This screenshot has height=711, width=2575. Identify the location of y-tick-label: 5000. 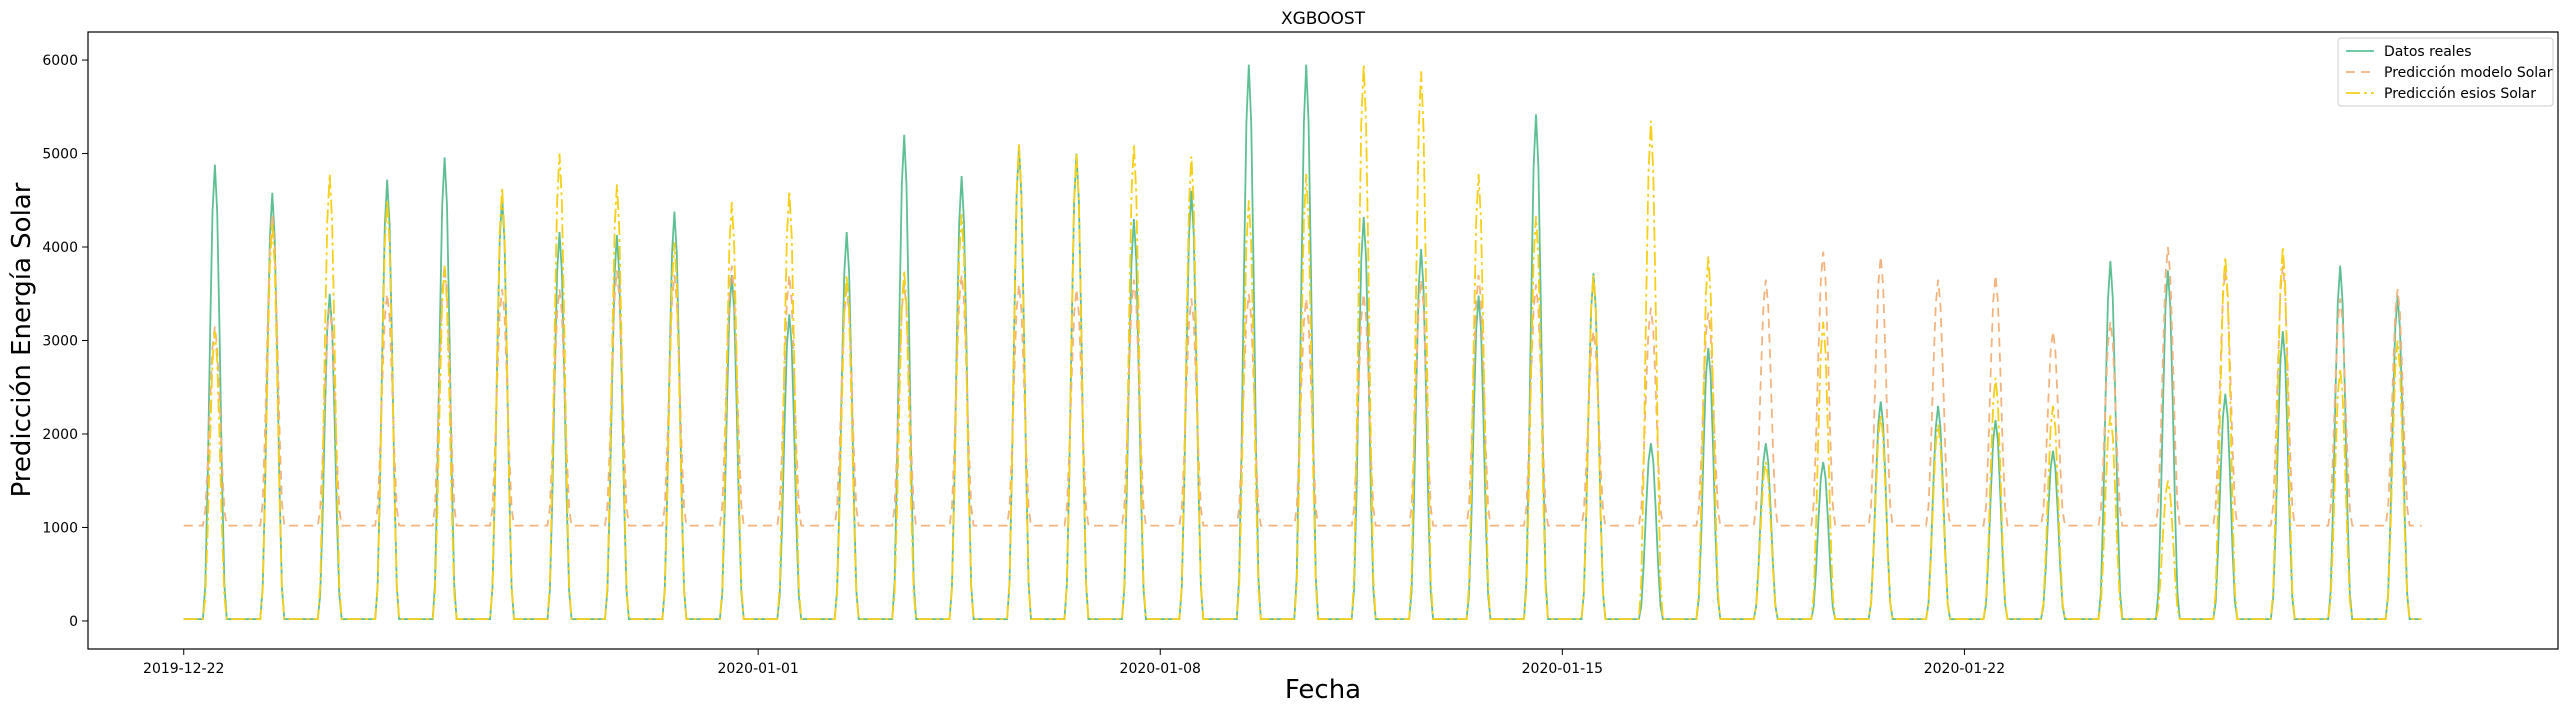
(60, 155).